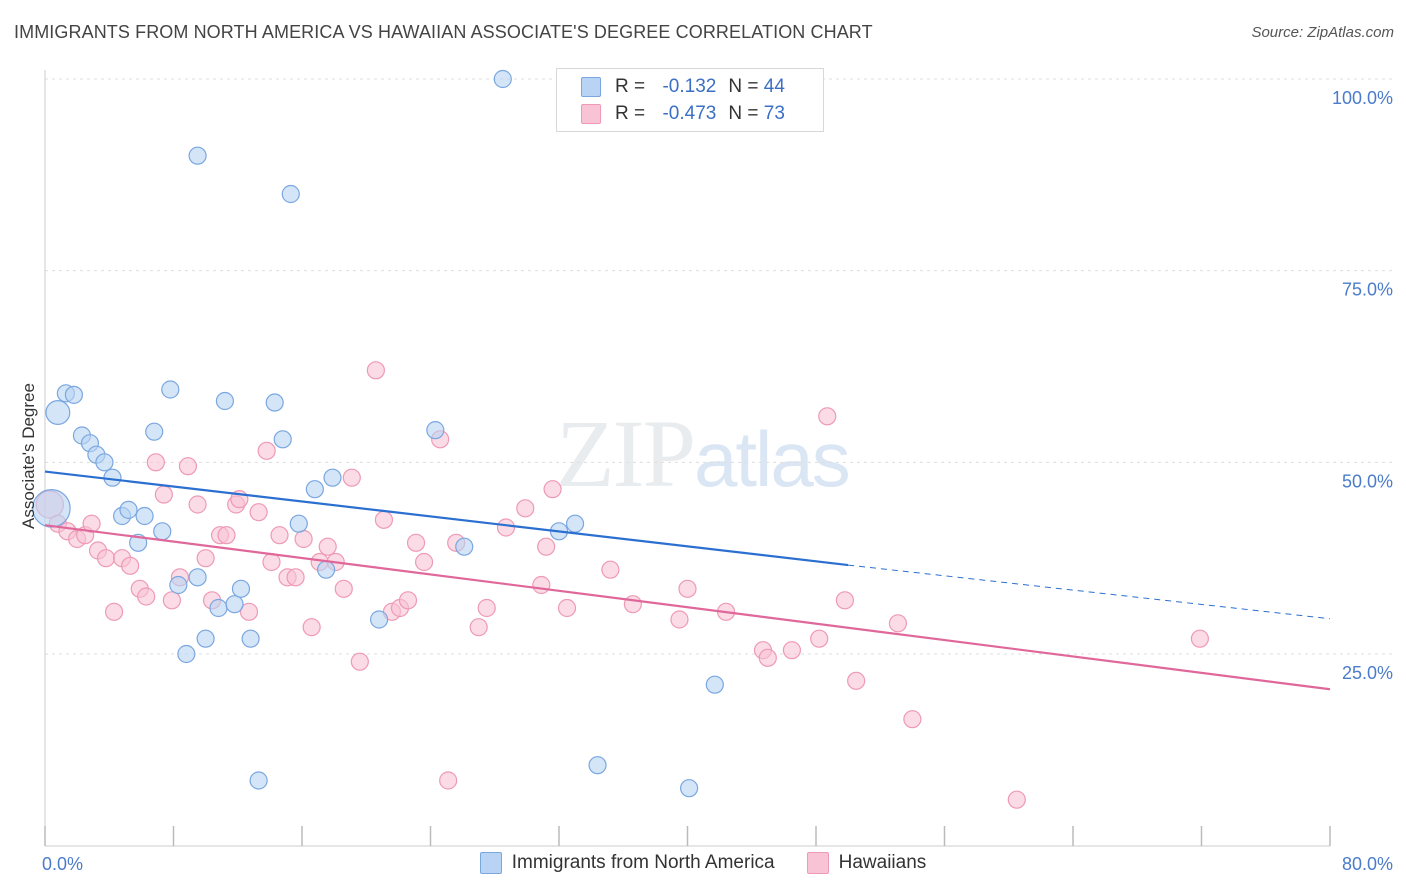 The width and height of the screenshot is (1406, 892). Describe the element at coordinates (490, 863) in the screenshot. I see `legend-swatch-immigrants` at that location.